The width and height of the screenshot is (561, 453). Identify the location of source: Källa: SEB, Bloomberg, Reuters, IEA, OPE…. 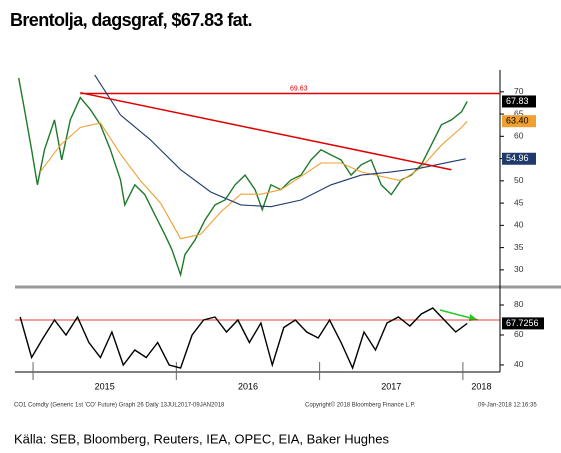
(202, 438).